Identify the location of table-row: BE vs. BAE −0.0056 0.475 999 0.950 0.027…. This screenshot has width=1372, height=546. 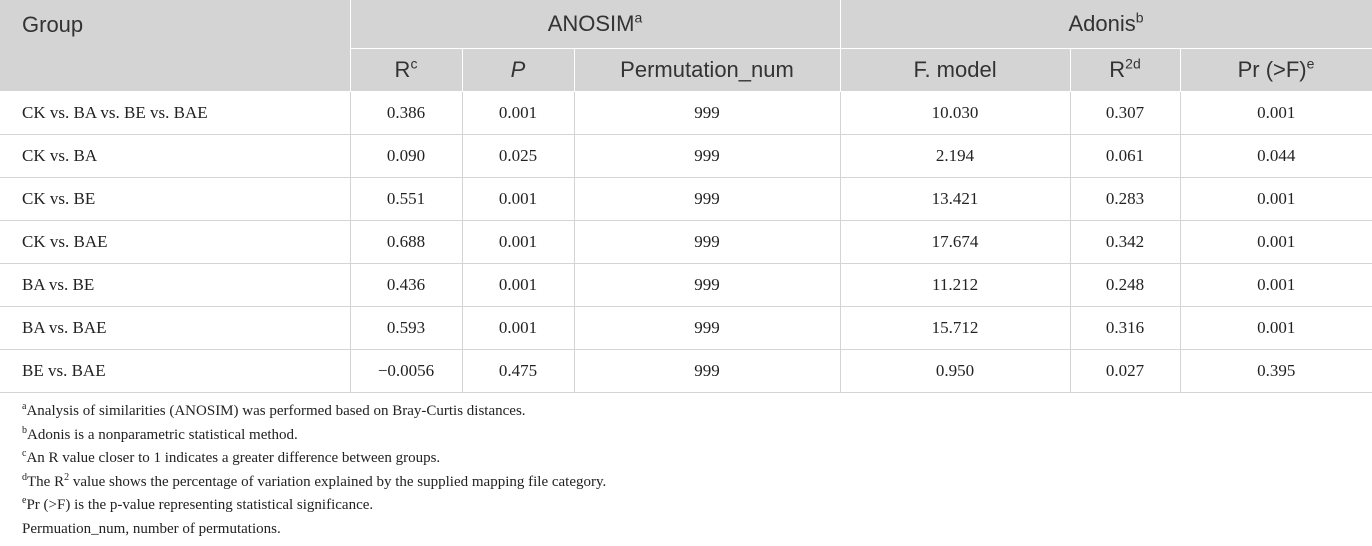
(686, 371).